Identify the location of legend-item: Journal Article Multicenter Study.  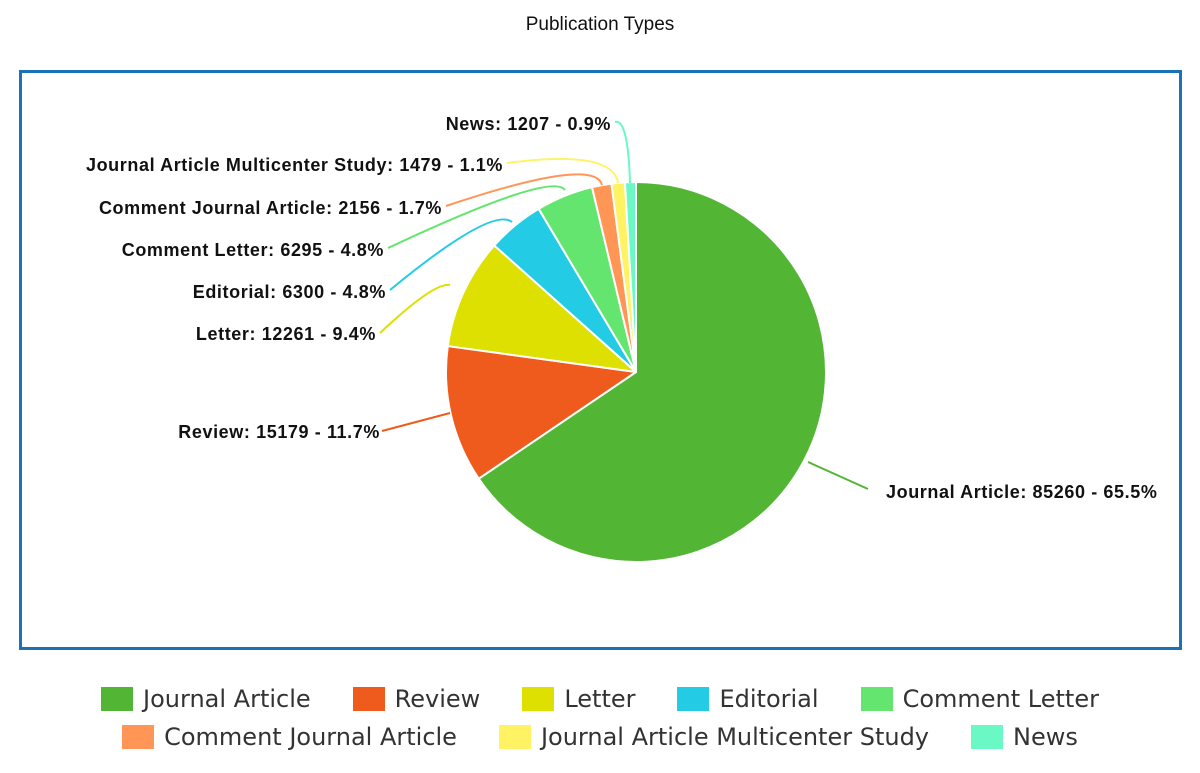
(714, 737).